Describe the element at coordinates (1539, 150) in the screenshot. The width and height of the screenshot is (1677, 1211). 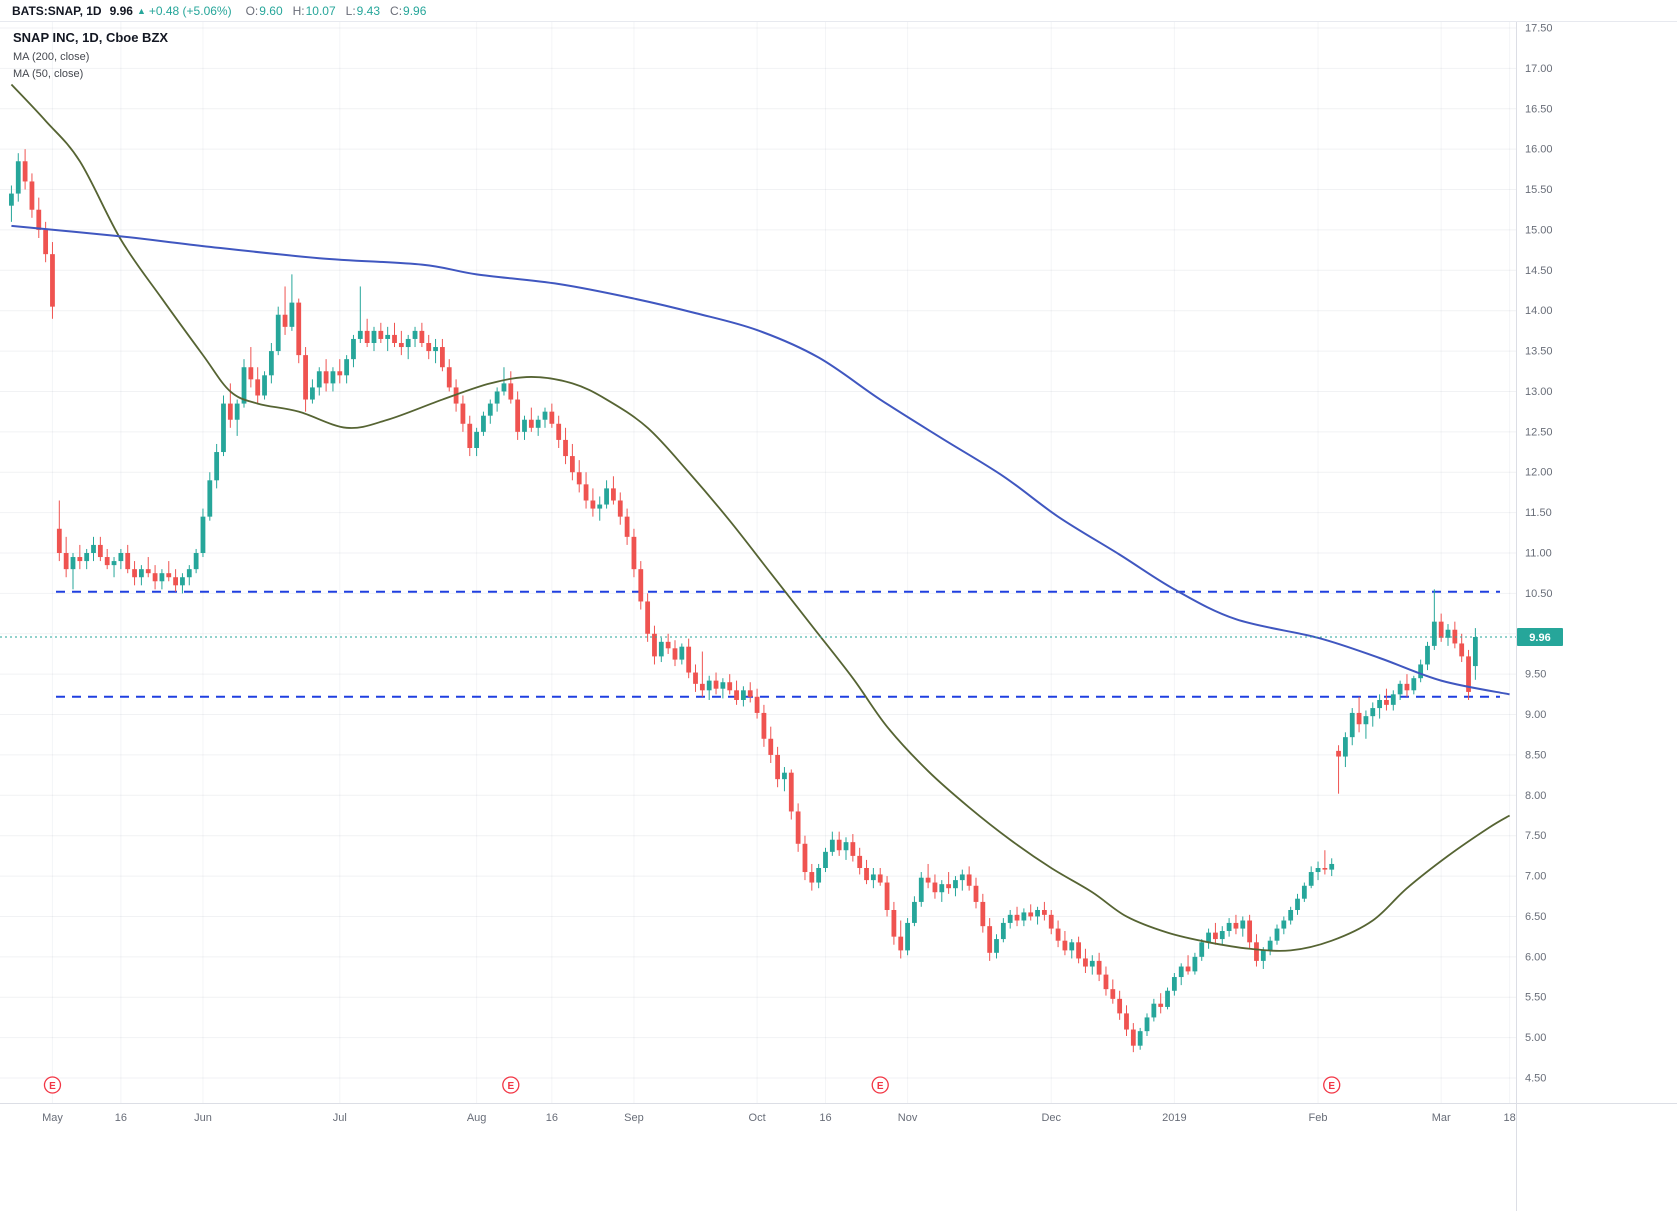
I see `price-tick-label: 16.00` at that location.